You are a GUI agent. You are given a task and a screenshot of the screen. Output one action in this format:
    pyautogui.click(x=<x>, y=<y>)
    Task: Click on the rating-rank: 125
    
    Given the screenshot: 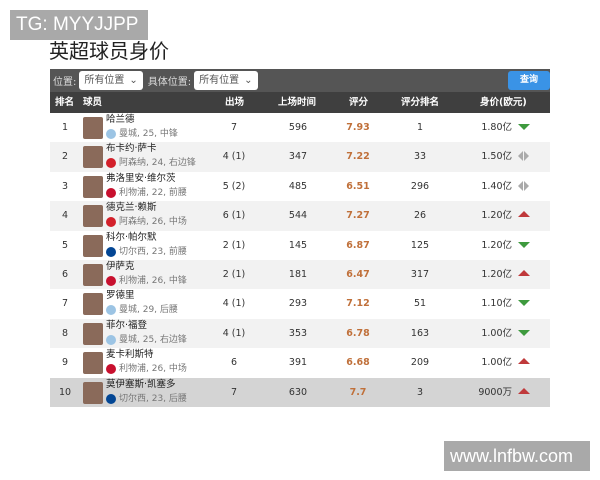 What is the action you would take?
    pyautogui.click(x=420, y=245)
    